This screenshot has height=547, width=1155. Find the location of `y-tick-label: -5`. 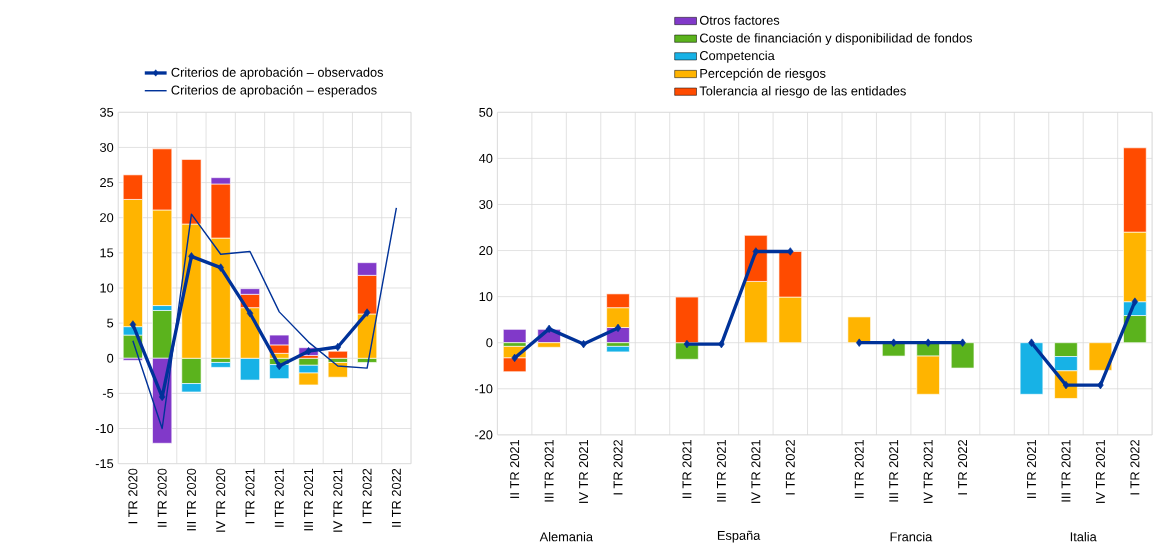

y-tick-label: -5 is located at coordinates (108, 393).